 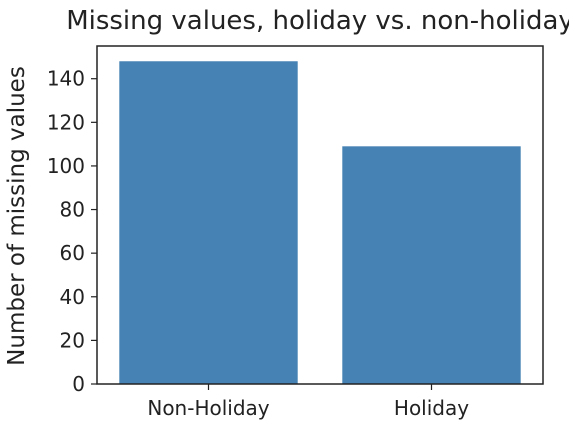 What do you see at coordinates (66, 79) in the screenshot?
I see `y-tick-label: 140` at bounding box center [66, 79].